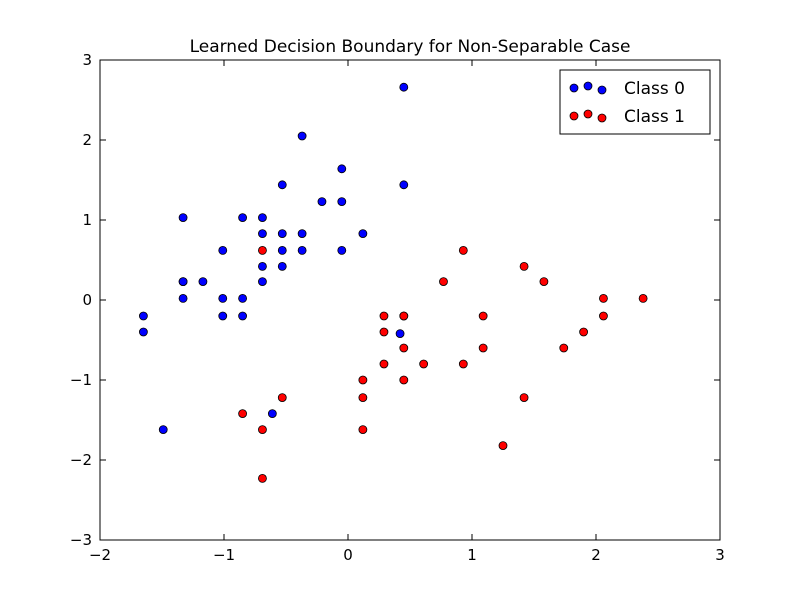  I want to click on x-tick-label: 0, so click(348, 555).